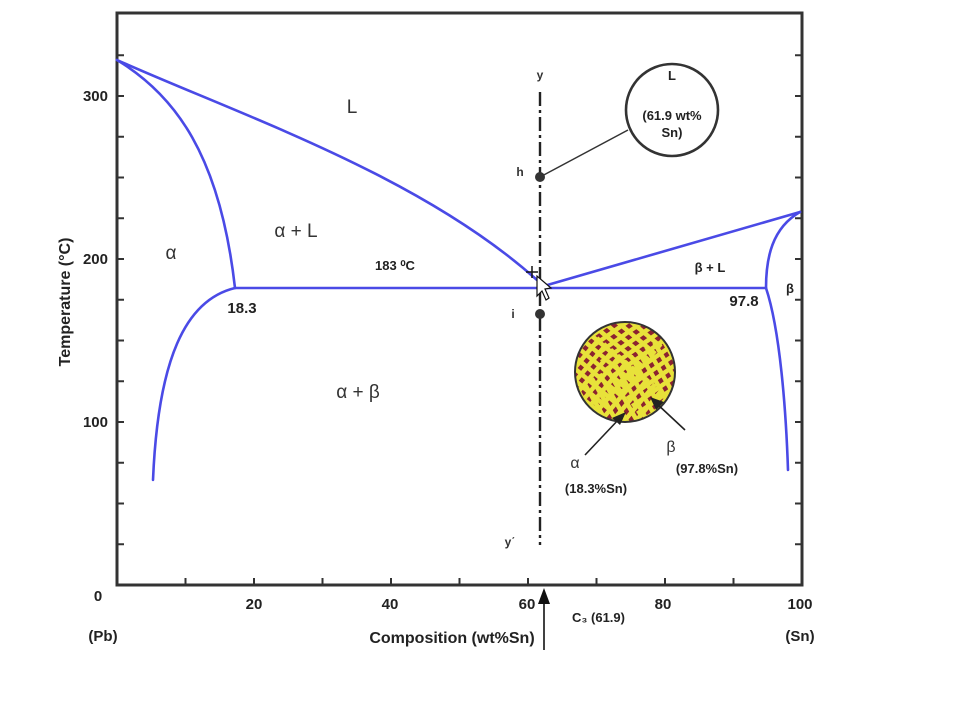  I want to click on composition-marker-arrowhead, so click(544, 596).